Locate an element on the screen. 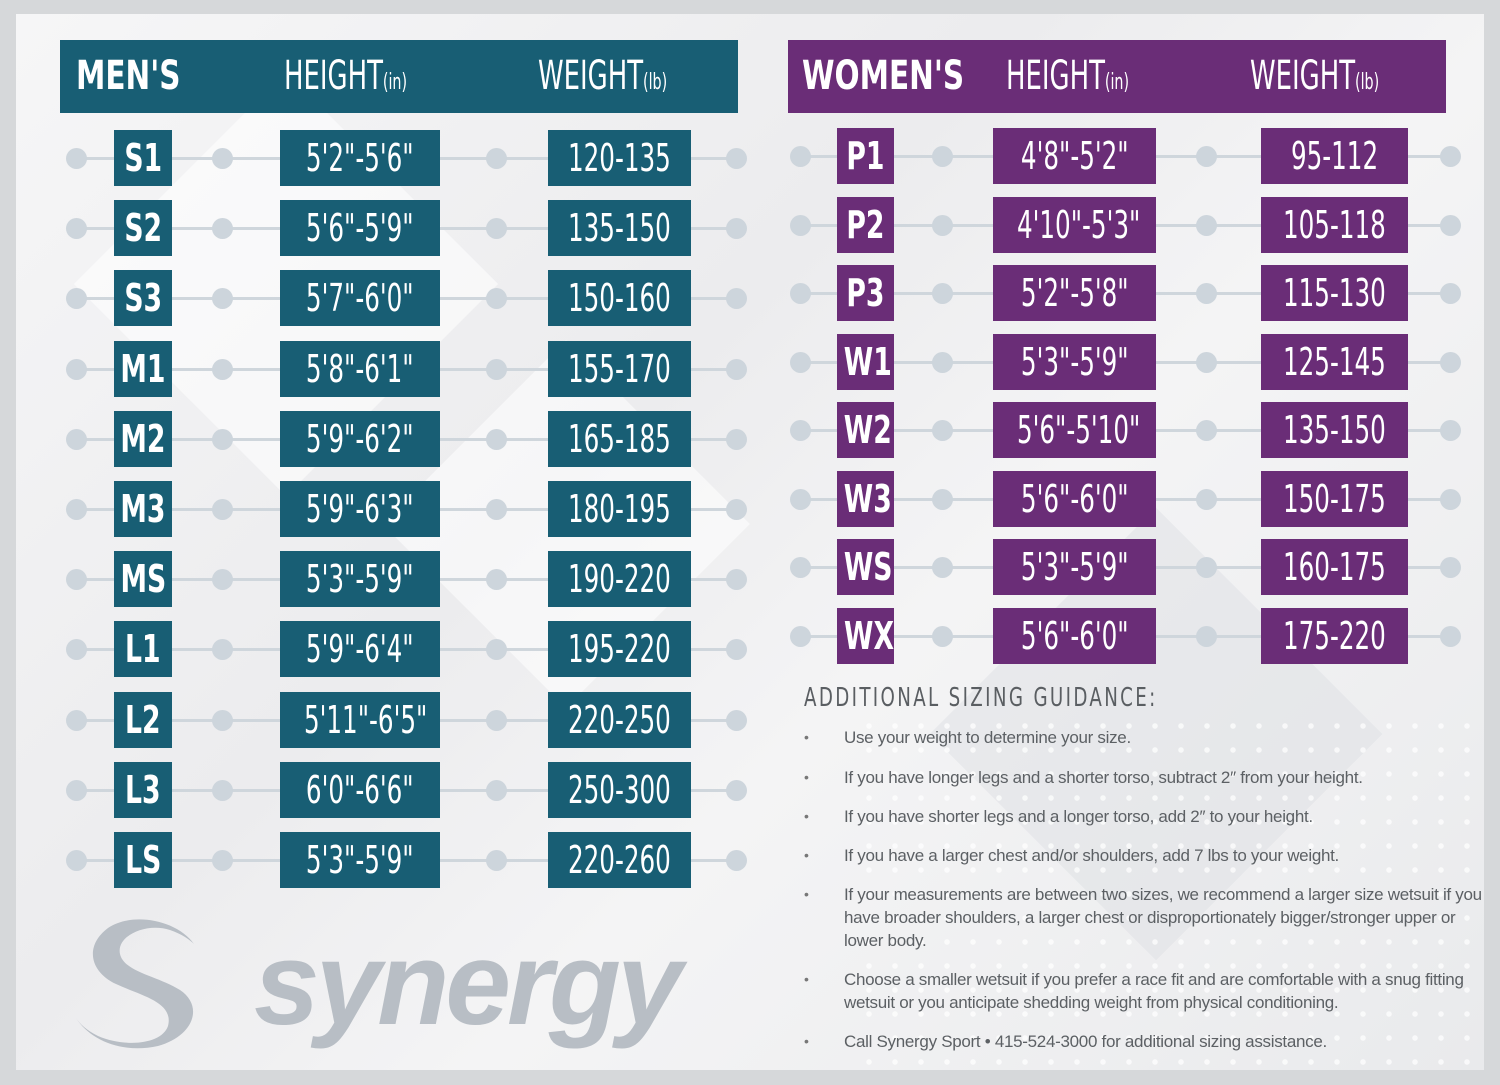  size-label: P2 is located at coordinates (865, 224).